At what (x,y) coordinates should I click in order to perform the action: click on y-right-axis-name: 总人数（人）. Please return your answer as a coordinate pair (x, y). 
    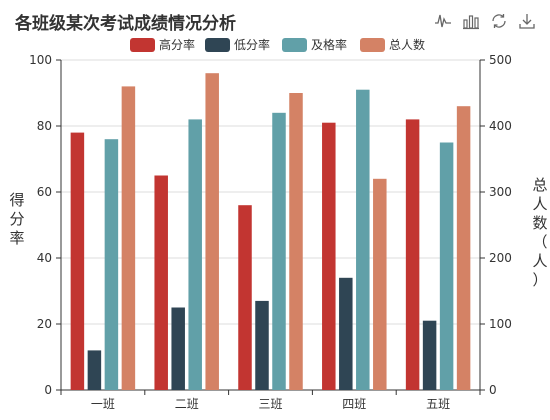
    Looking at the image, I should click on (539, 232).